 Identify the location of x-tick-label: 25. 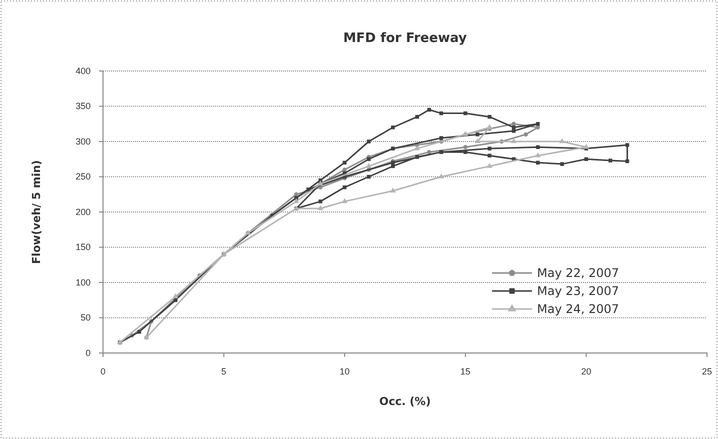
(707, 371).